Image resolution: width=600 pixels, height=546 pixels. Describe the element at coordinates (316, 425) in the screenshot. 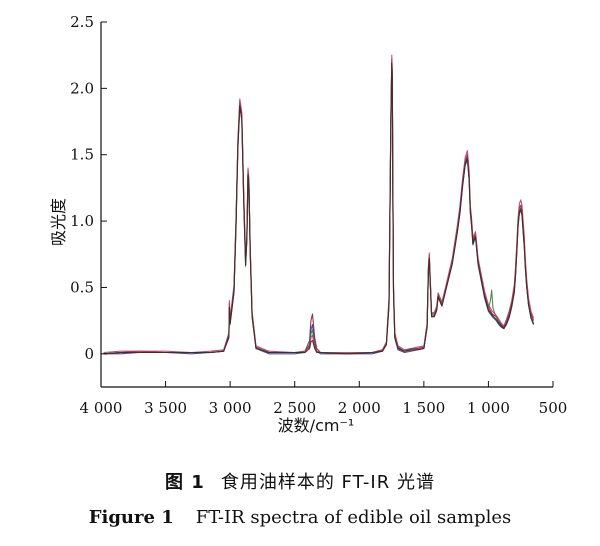

I see `x-axis-label: 波数/cm⁻¹` at that location.